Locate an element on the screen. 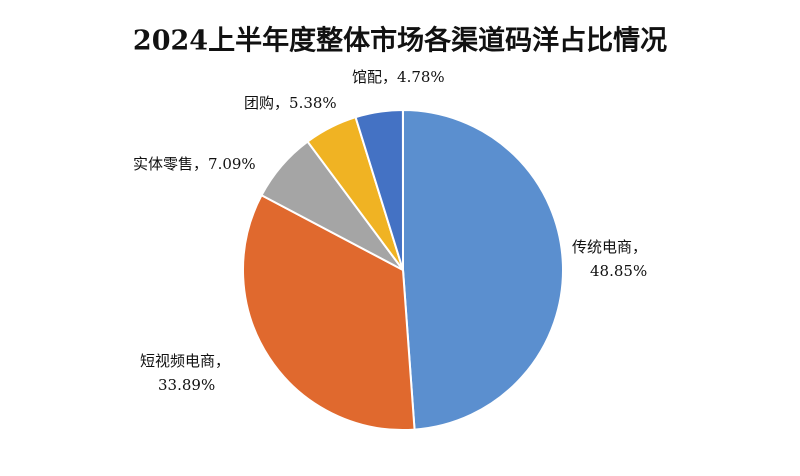  chart-title: 2024上半年度整体市场各渠道码洋占比情况 is located at coordinates (400, 41).